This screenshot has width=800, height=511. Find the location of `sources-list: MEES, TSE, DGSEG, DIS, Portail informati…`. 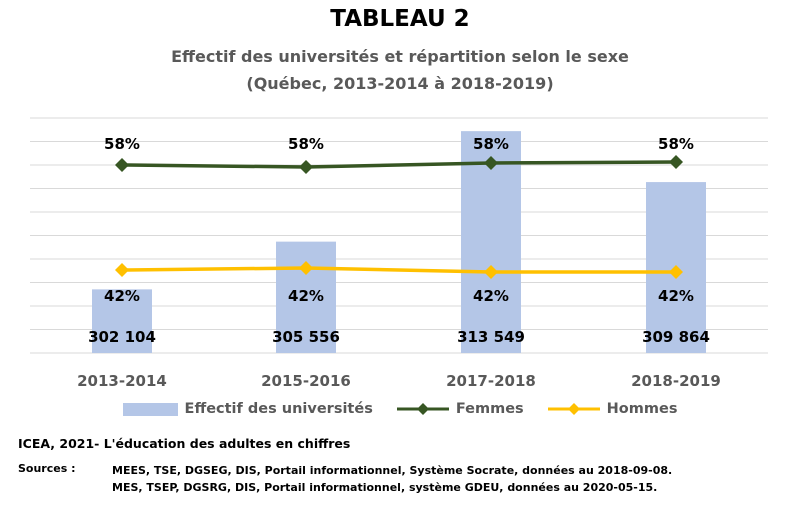

sources-list: MEES, TSE, DGSEG, DIS, Portail informati… is located at coordinates (392, 479).